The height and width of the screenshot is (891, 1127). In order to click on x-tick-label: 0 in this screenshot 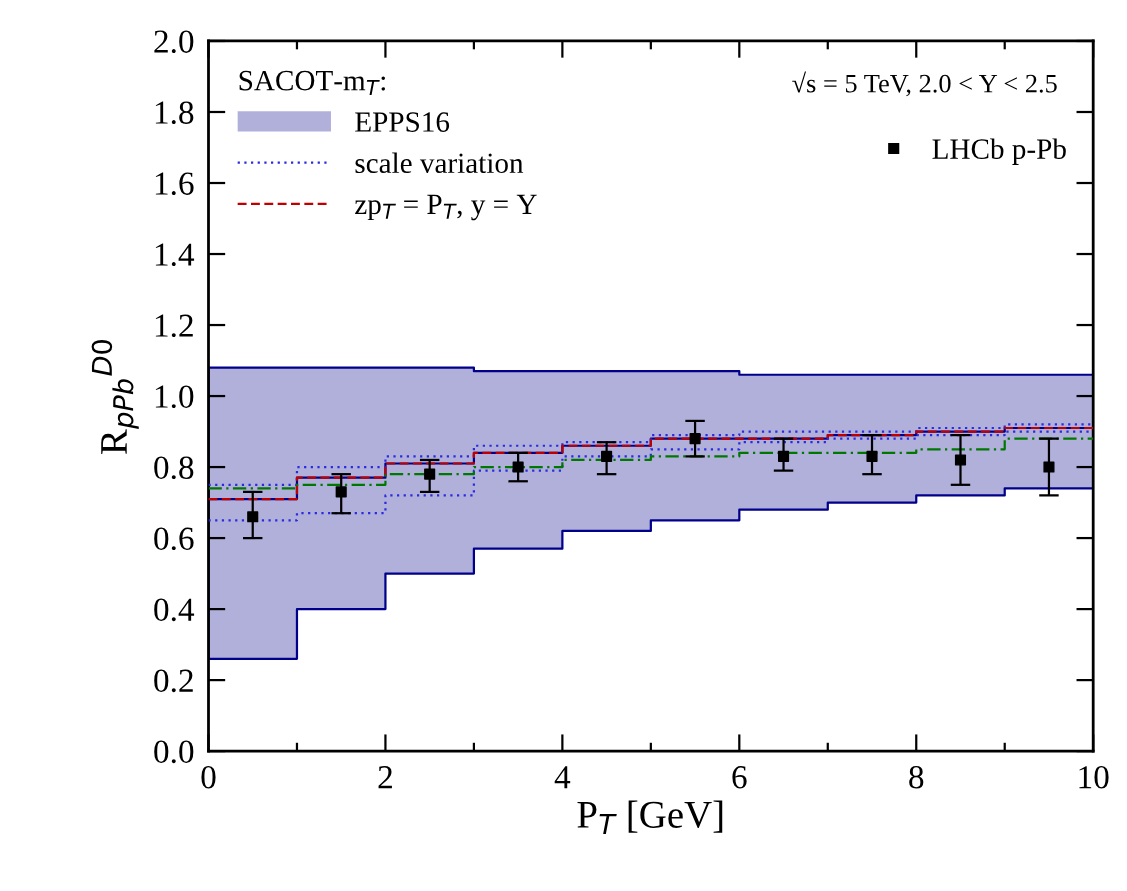, I will do `click(208, 777)`.